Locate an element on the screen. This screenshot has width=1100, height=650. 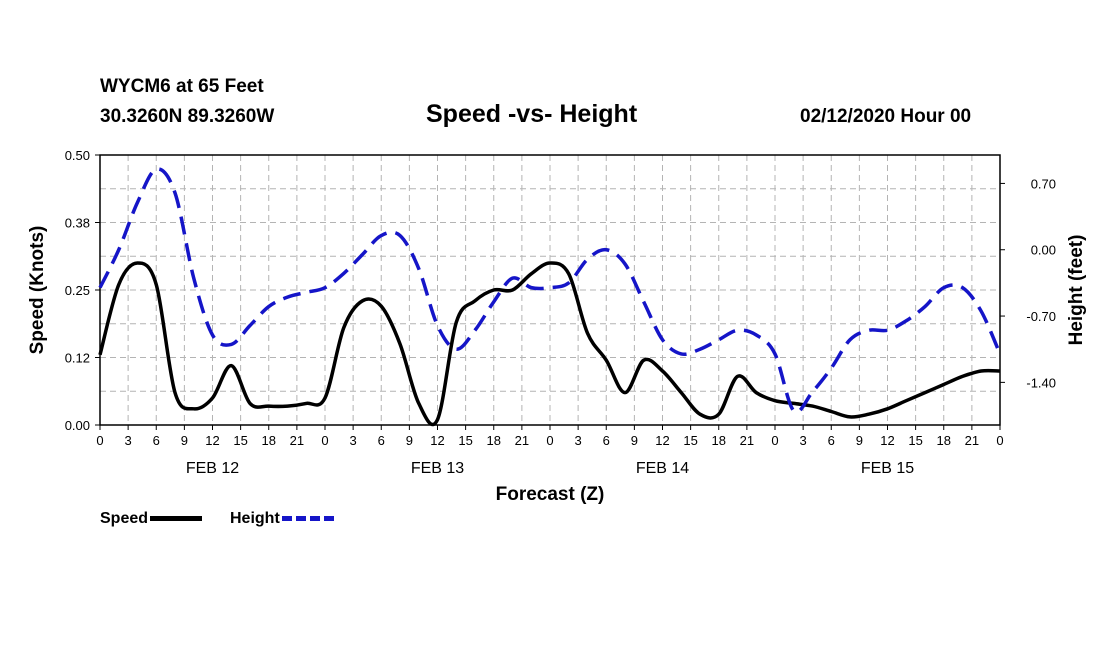
coordinates: 30.3260N 89.3260W is located at coordinates (187, 116).